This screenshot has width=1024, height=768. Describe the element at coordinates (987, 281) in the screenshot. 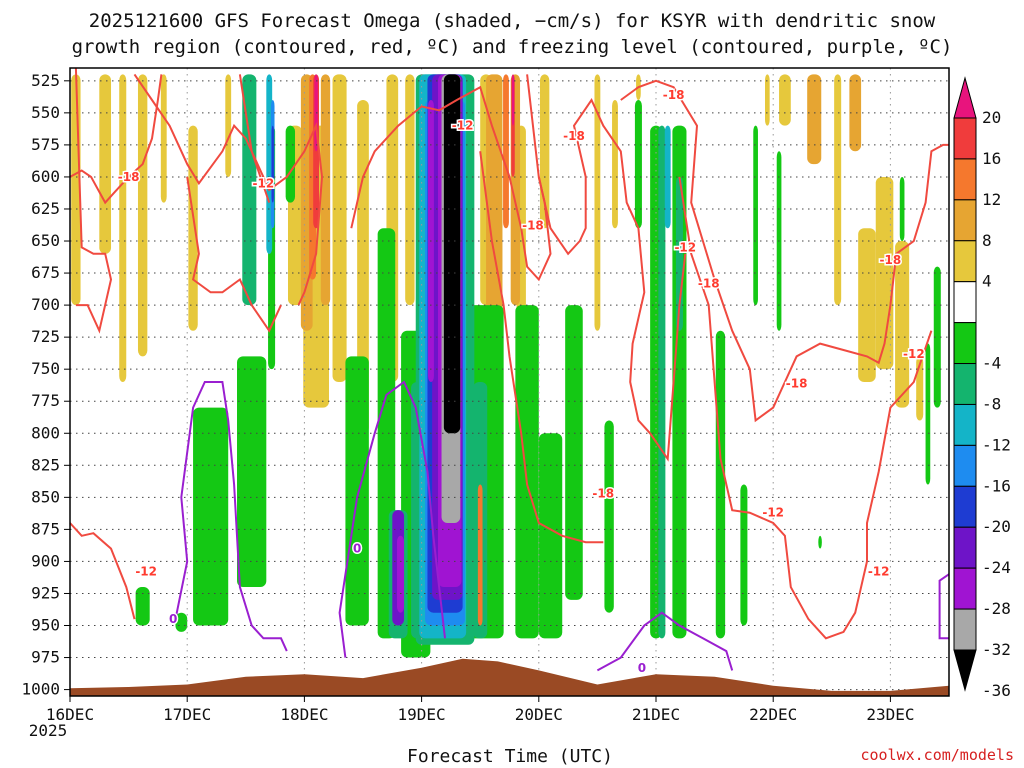

I see `colorbar-tick-label: 4` at that location.